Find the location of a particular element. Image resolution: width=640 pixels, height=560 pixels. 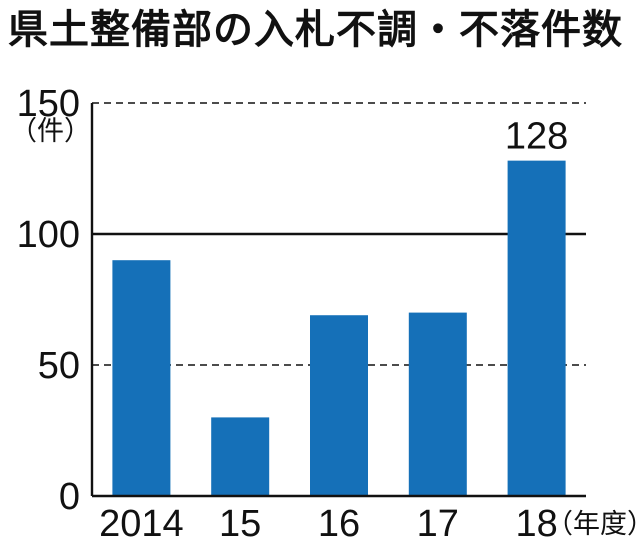

x-tick-label-15: 15 is located at coordinates (240, 524).